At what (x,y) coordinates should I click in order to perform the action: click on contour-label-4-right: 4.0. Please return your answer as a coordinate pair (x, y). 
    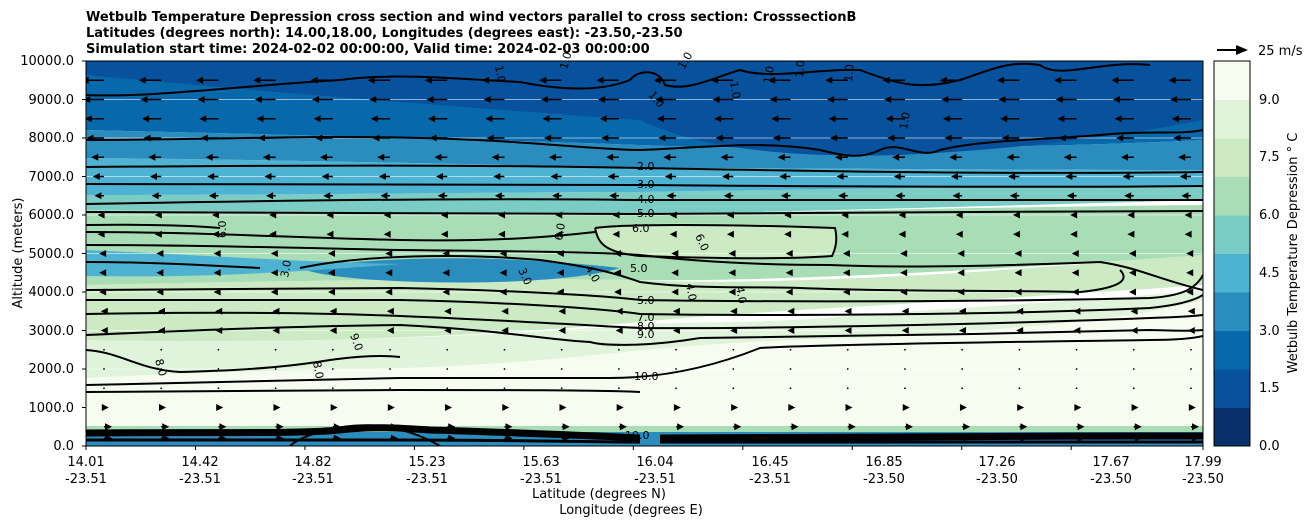
    Looking at the image, I should click on (691, 291).